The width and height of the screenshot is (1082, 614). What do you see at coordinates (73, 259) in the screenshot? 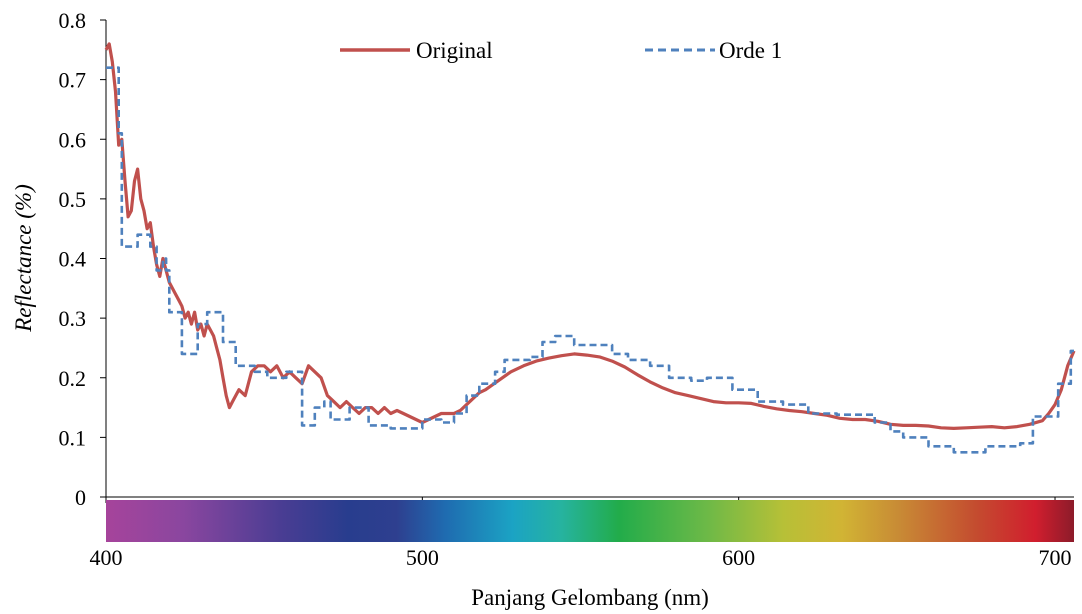
I see `y-tick-label: 0.4` at bounding box center [73, 259].